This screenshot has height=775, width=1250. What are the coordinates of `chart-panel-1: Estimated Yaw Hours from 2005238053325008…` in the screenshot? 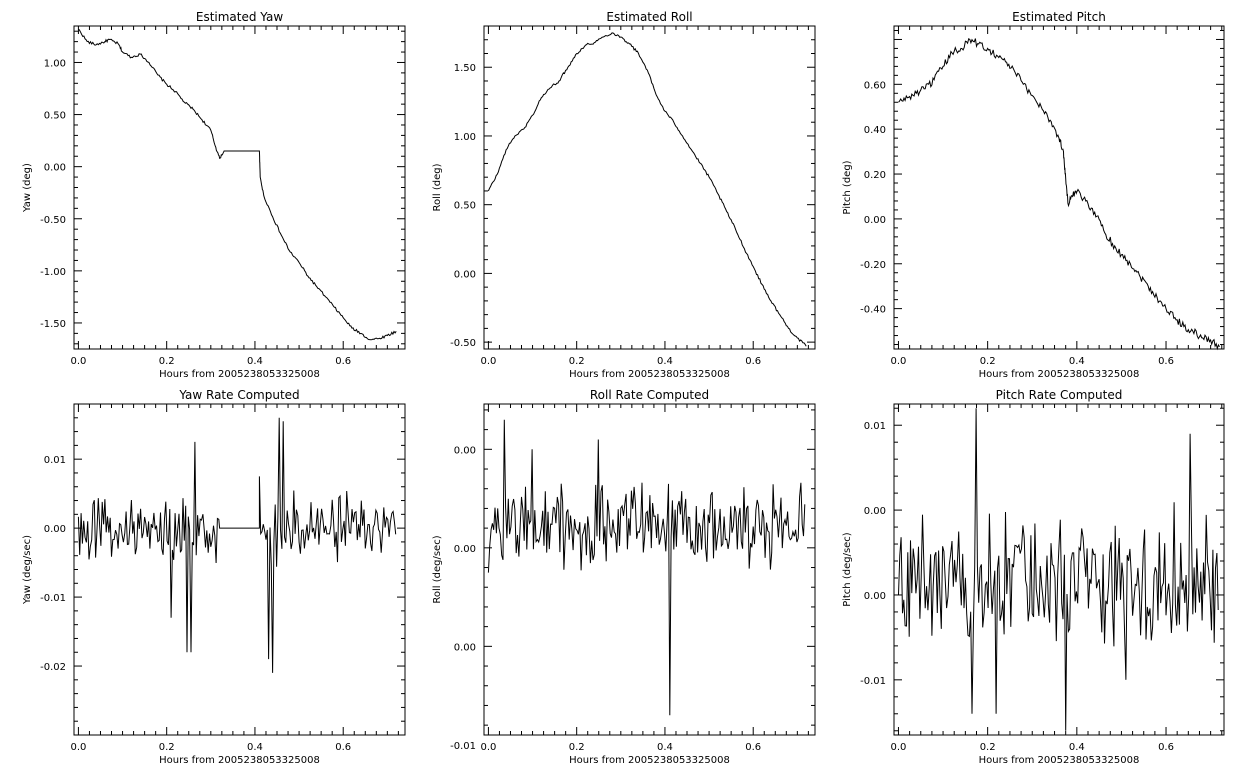 It's located at (214, 195).